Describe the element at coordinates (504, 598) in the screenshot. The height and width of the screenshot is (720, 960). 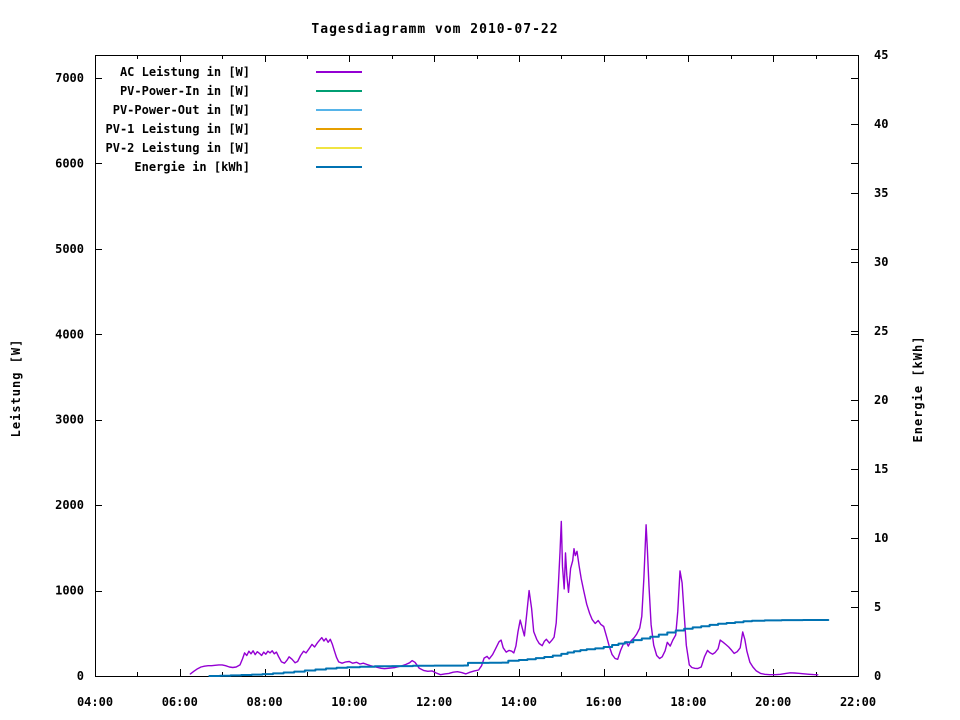
I see `series-line-ac-leistung-in-w` at that location.